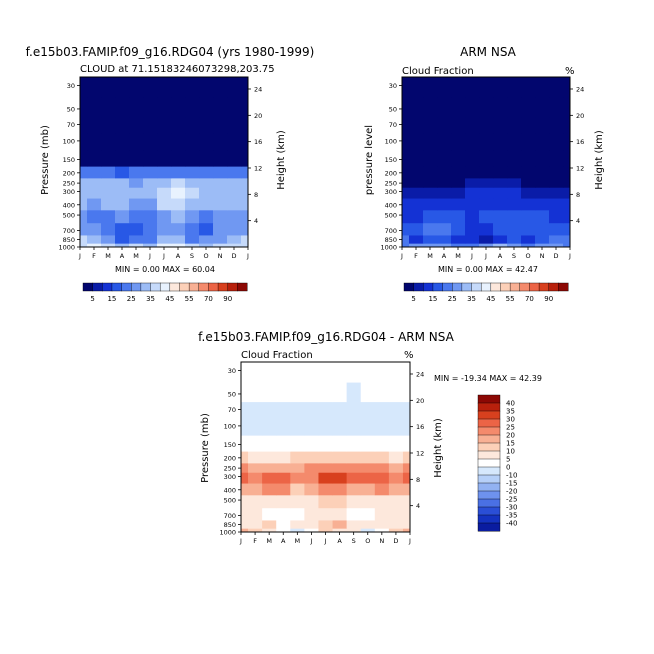 The width and height of the screenshot is (654, 654). I want to click on x-tick-label: M, so click(269, 541).